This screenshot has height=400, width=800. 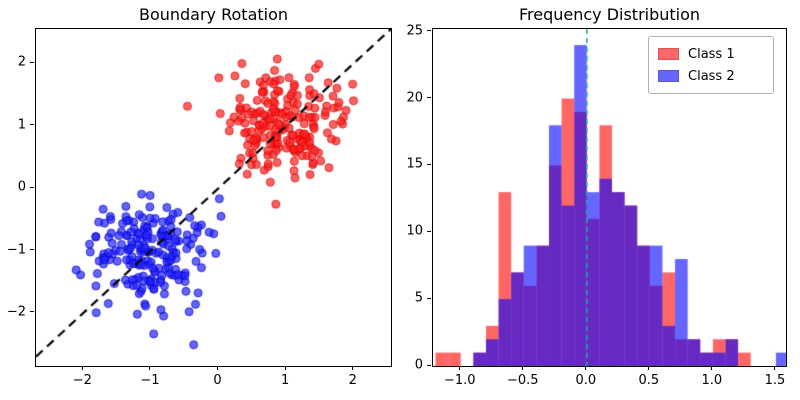 I want to click on legend: Class 1 Class 2, so click(x=711, y=65).